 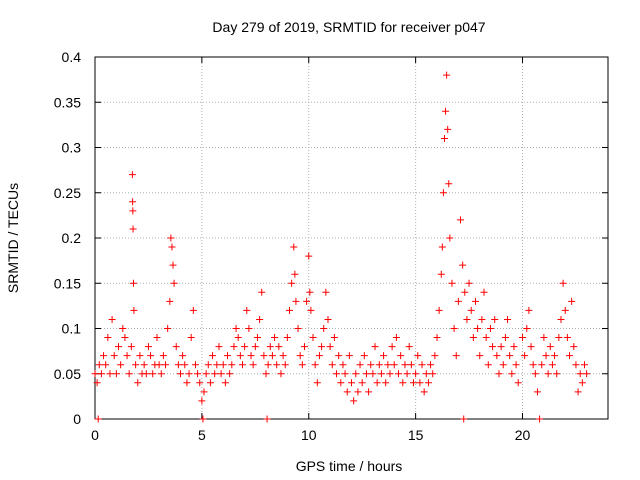 I want to click on x-tick-label: 5, so click(x=202, y=435).